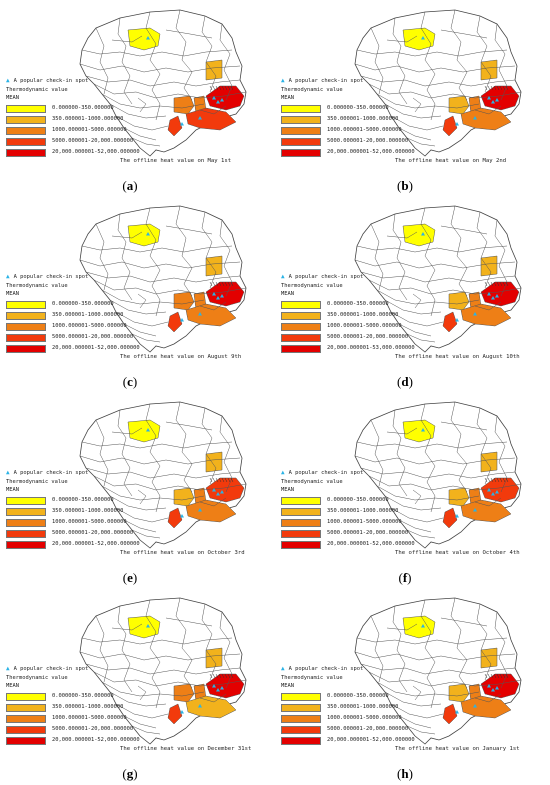 This screenshot has width=550, height=785. I want to click on legend-class-label: 5000.000001-20,000.000000, so click(368, 729).